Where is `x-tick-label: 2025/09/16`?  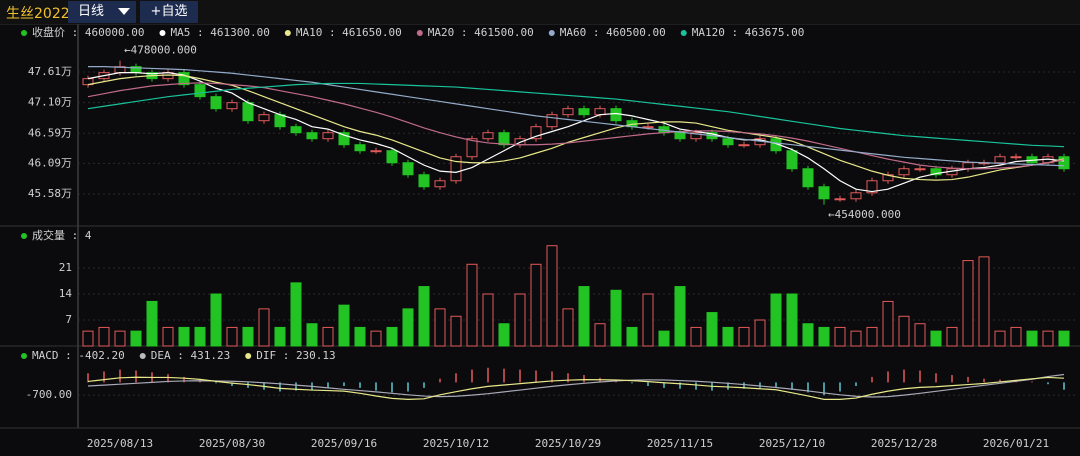
x-tick-label: 2025/09/16 is located at coordinates (344, 443).